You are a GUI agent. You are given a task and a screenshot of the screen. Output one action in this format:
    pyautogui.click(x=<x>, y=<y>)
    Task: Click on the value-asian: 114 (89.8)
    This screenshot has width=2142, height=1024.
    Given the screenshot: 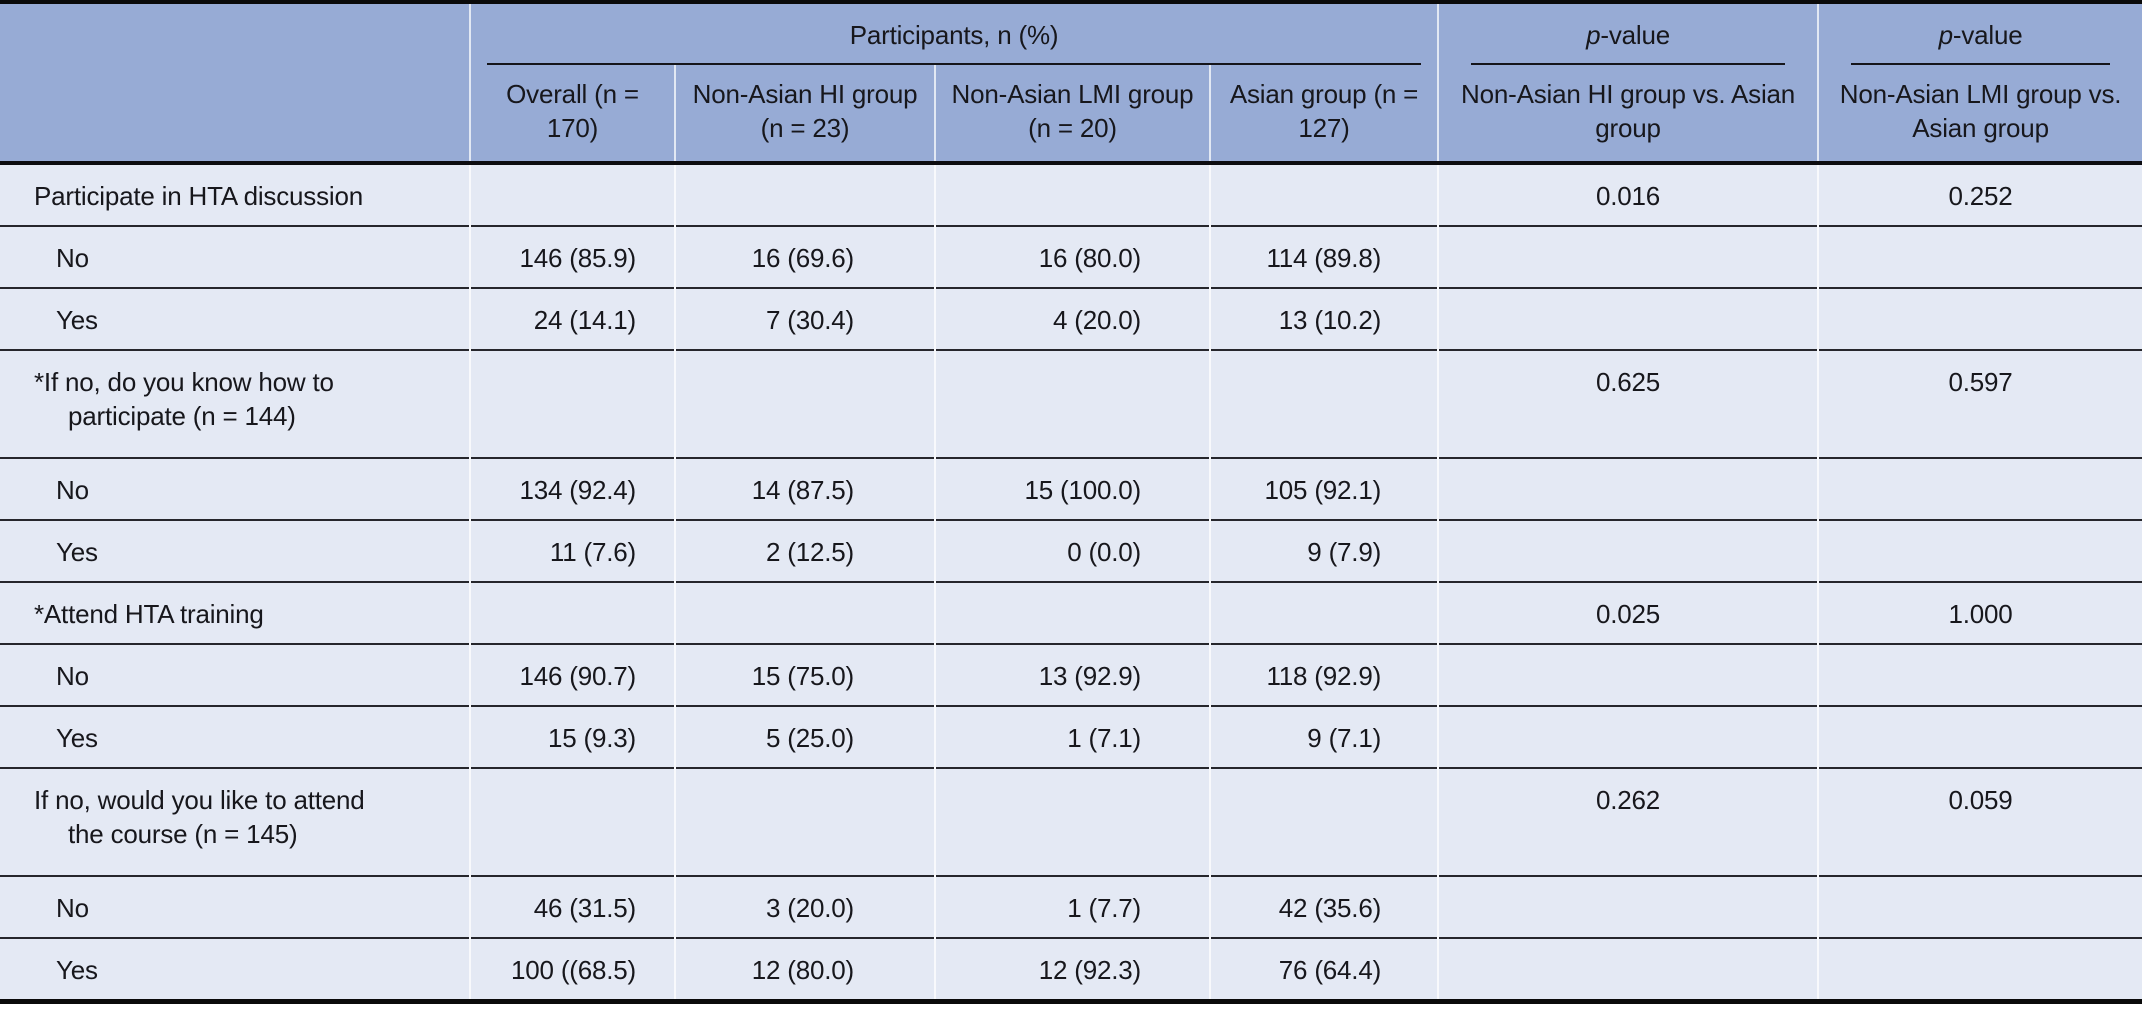 What is the action you would take?
    pyautogui.click(x=1323, y=256)
    